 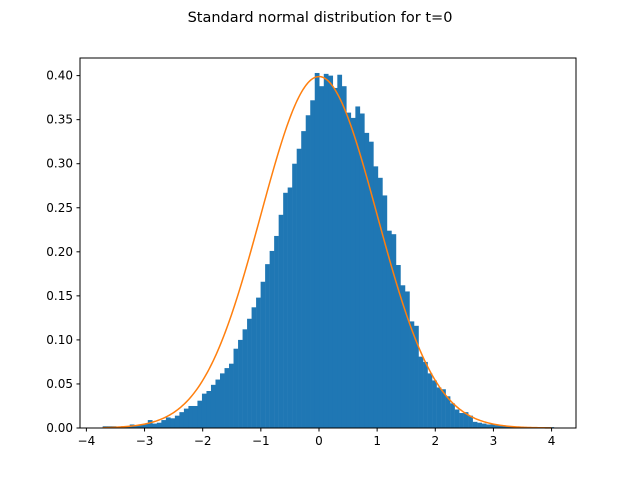 What do you see at coordinates (435, 441) in the screenshot?
I see `x-tick-label: 2` at bounding box center [435, 441].